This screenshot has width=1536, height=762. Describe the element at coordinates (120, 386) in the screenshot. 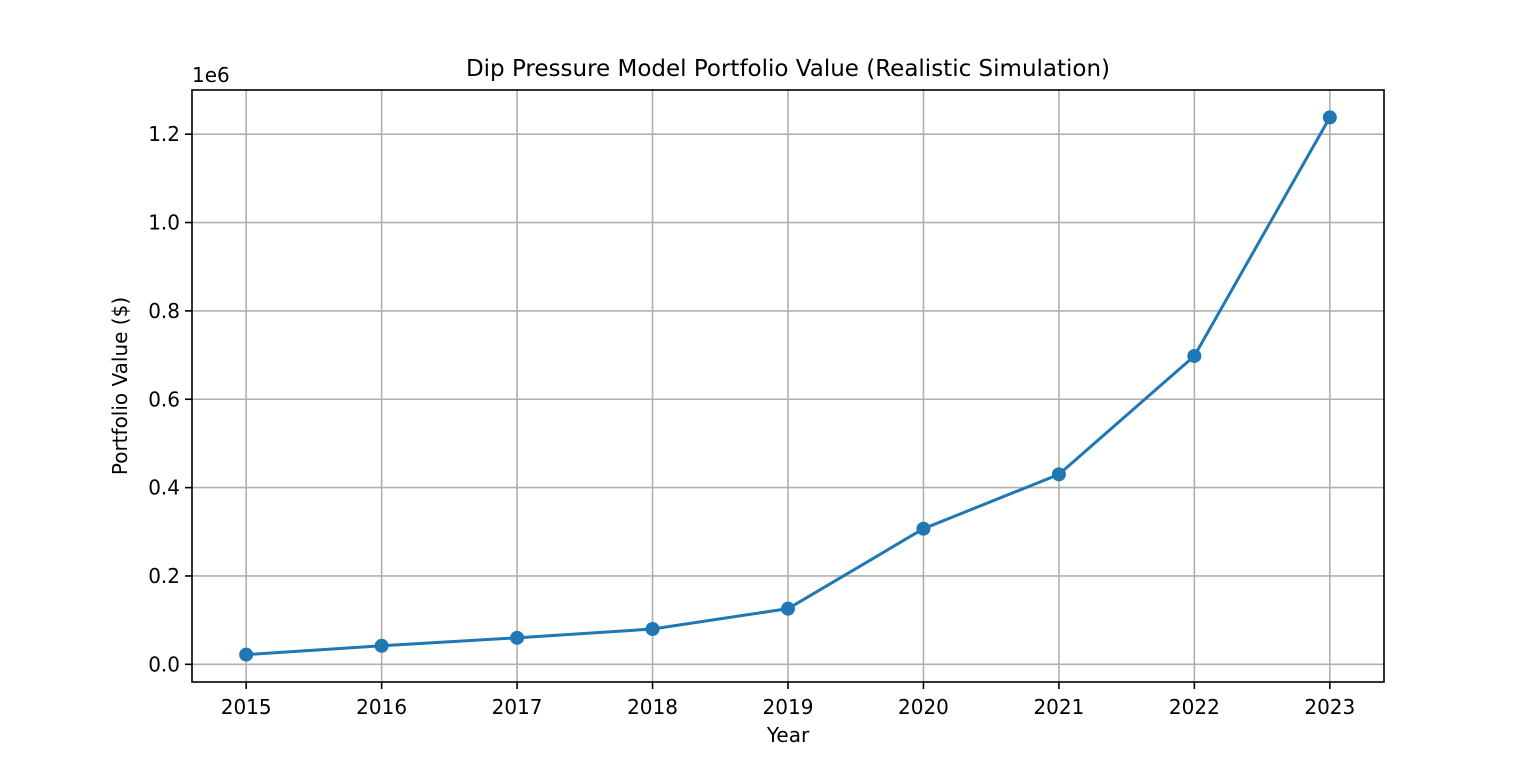

I see `y-axis-label: Portfolio Value ($)` at that location.